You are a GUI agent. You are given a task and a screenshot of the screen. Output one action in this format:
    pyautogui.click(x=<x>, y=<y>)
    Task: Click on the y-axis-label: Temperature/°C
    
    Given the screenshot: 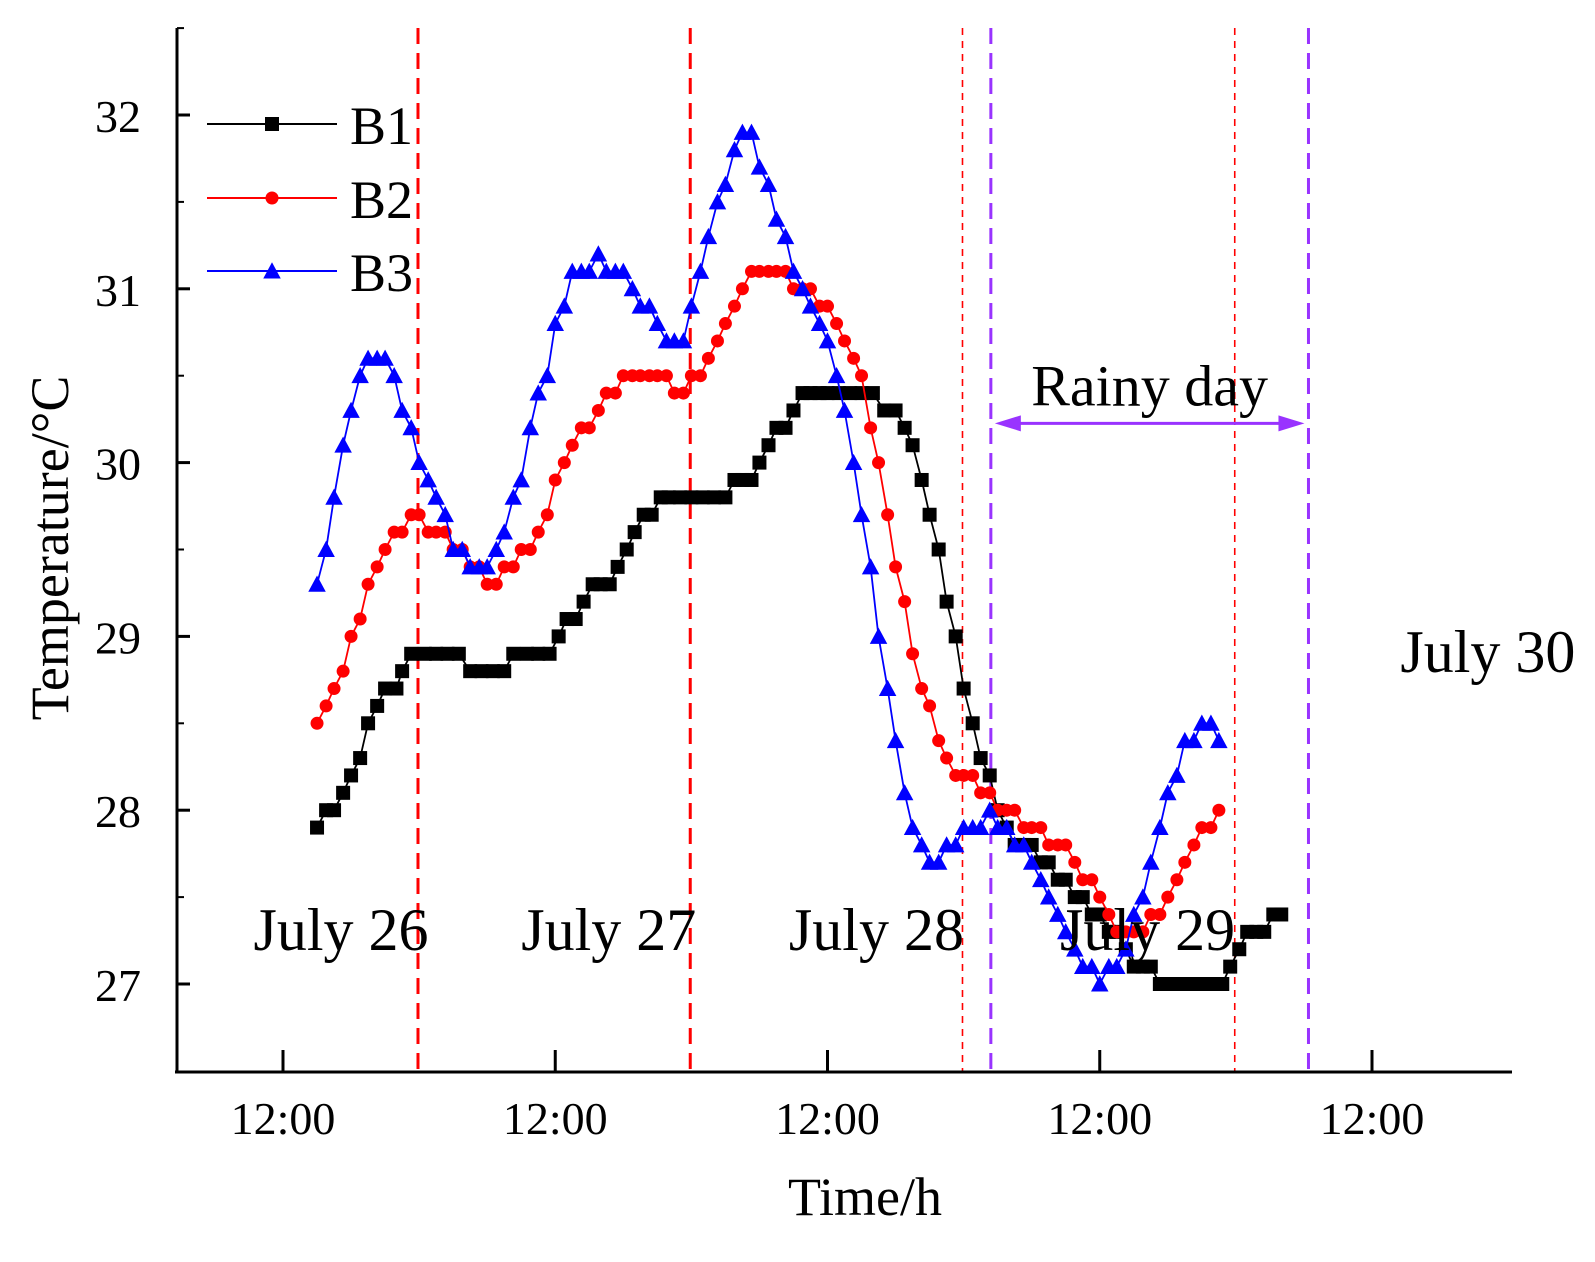 What is the action you would take?
    pyautogui.click(x=50, y=548)
    